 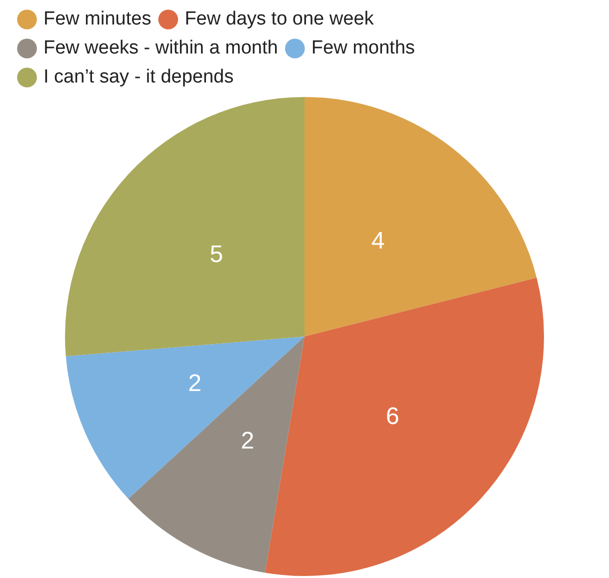 I want to click on legend-label: I can’t say - it depends, so click(x=139, y=77).